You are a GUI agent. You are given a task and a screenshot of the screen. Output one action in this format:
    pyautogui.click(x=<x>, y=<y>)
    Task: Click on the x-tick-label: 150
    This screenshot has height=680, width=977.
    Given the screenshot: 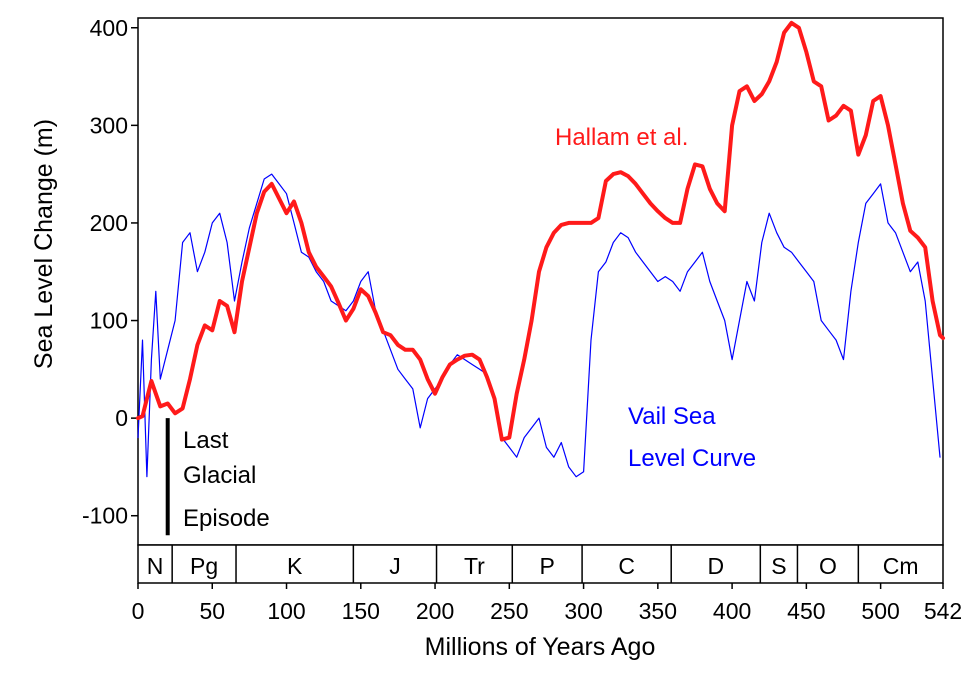 What is the action you would take?
    pyautogui.click(x=361, y=611)
    